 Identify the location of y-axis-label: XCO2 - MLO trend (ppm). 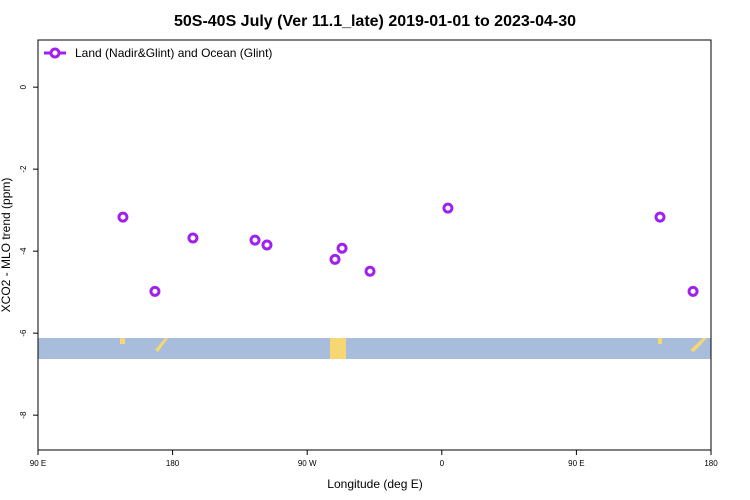
(6, 245).